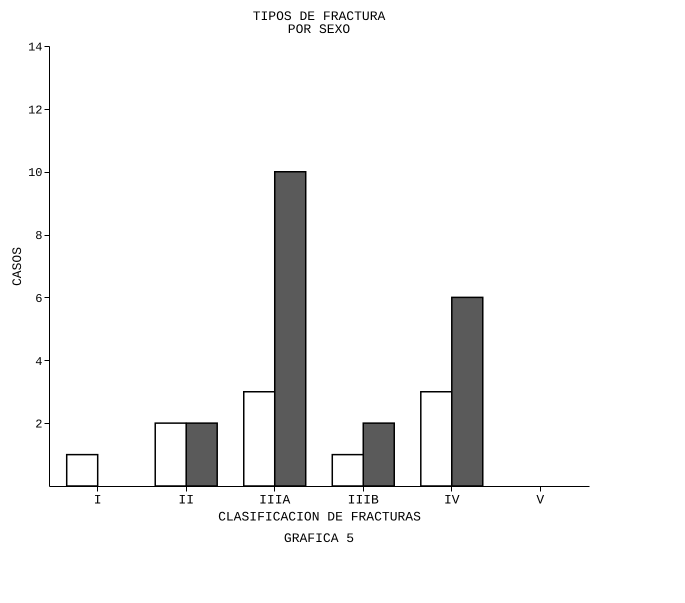 The width and height of the screenshot is (685, 603). I want to click on text: GRAFICA 5, so click(319, 538).